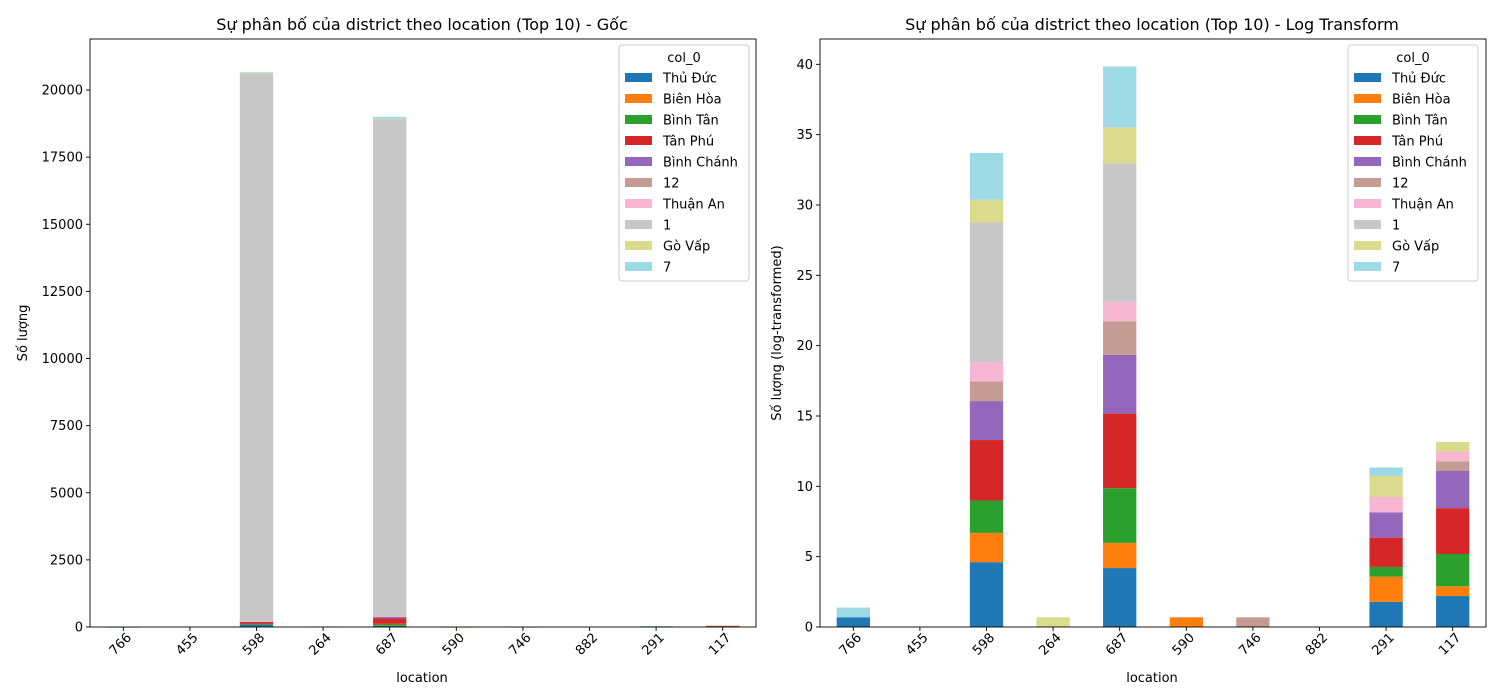  What do you see at coordinates (62, 158) in the screenshot?
I see `y-tick-label: 17500` at bounding box center [62, 158].